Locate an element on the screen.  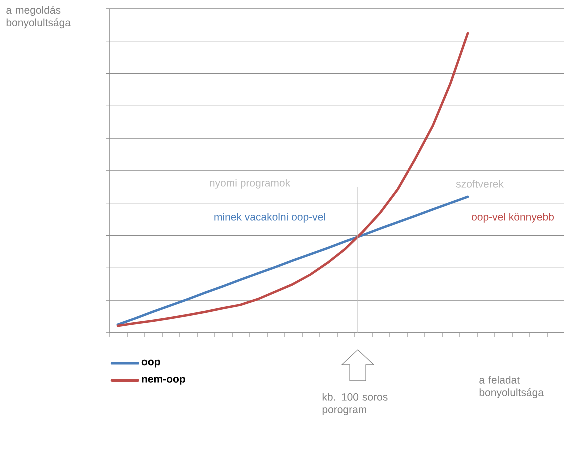
text: kb. 100 soros porogram is located at coordinates (355, 404).